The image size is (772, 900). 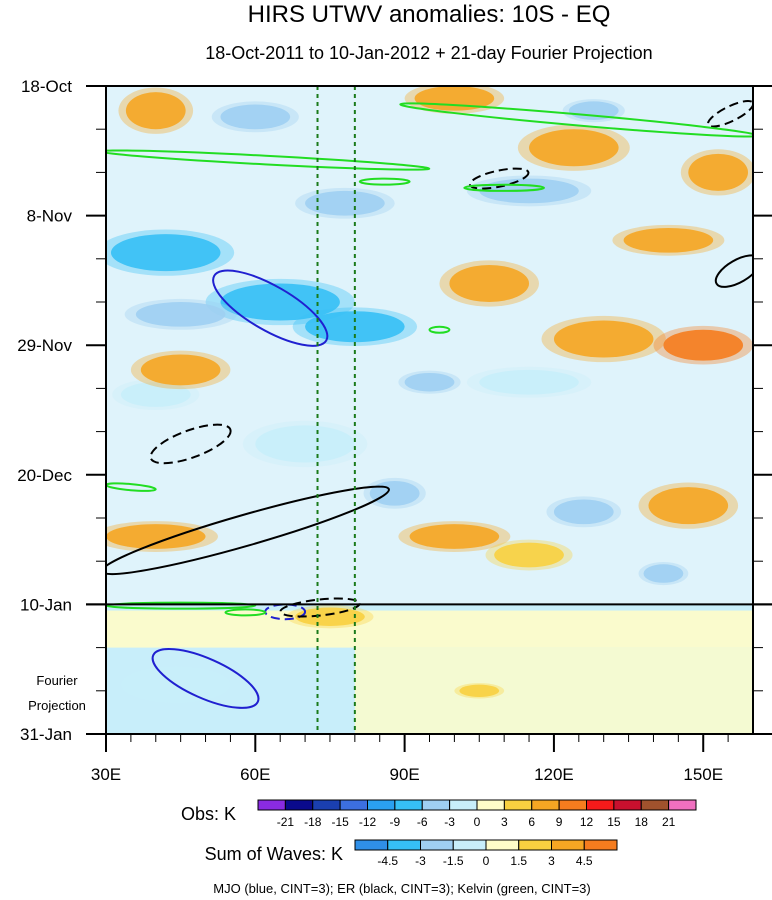 What do you see at coordinates (614, 822) in the screenshot?
I see `colorbar-level-label: 15` at bounding box center [614, 822].